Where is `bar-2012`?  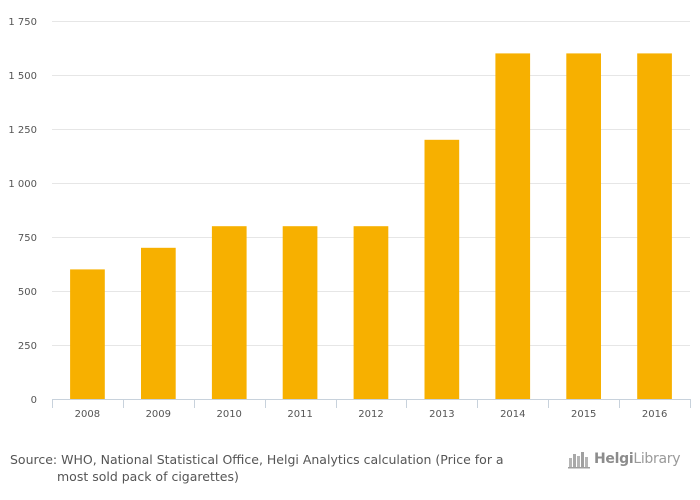
bar-2012 is located at coordinates (371, 312).